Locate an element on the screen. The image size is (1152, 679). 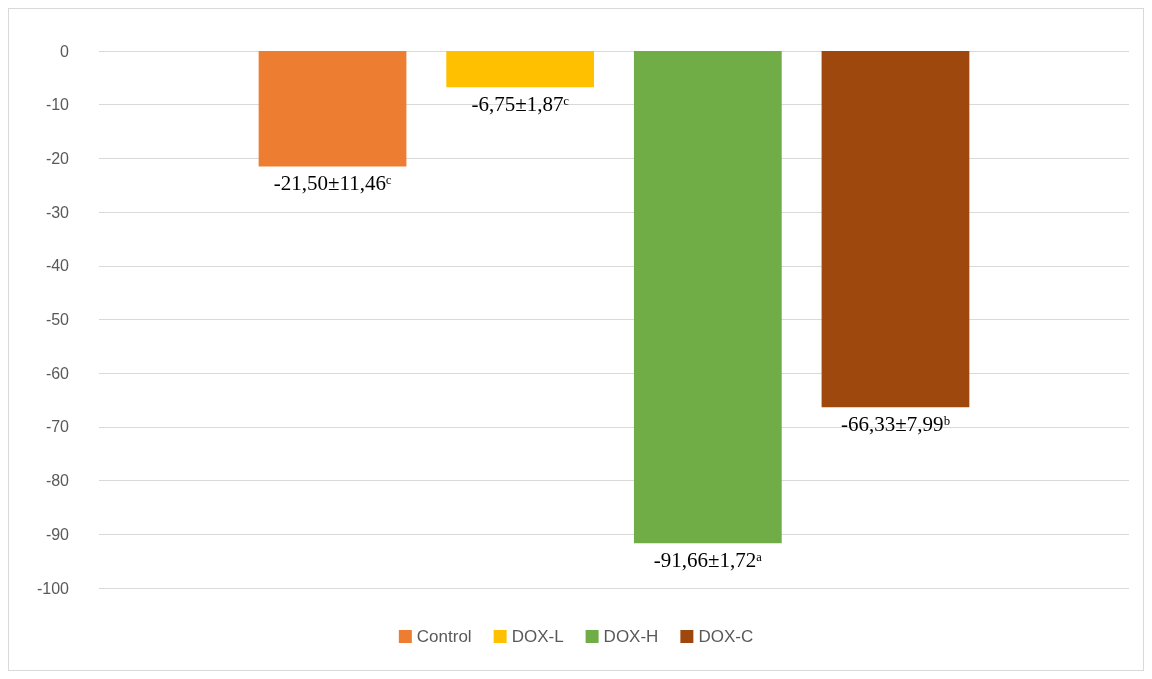
y-tick-label: -30 is located at coordinates (57, 212).